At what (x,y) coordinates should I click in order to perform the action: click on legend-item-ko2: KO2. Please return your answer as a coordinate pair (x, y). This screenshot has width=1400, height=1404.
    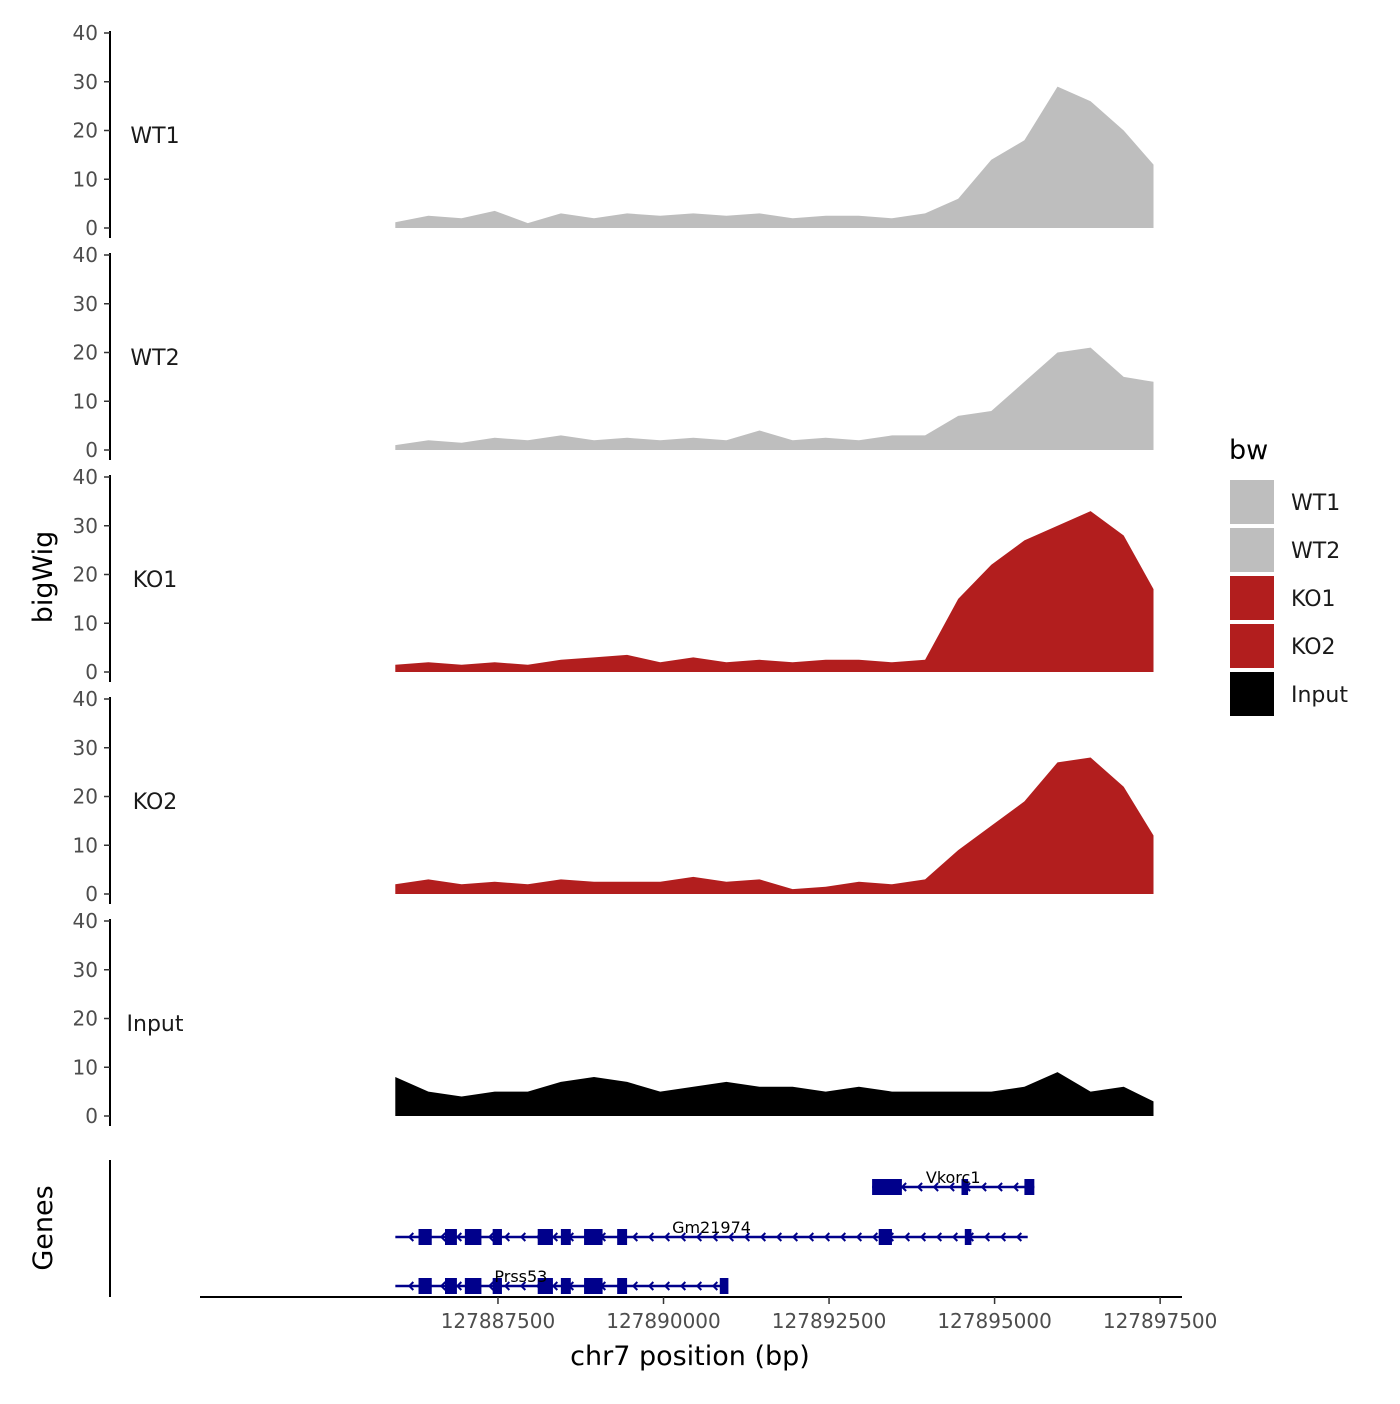
    Looking at the image, I should click on (1283, 646).